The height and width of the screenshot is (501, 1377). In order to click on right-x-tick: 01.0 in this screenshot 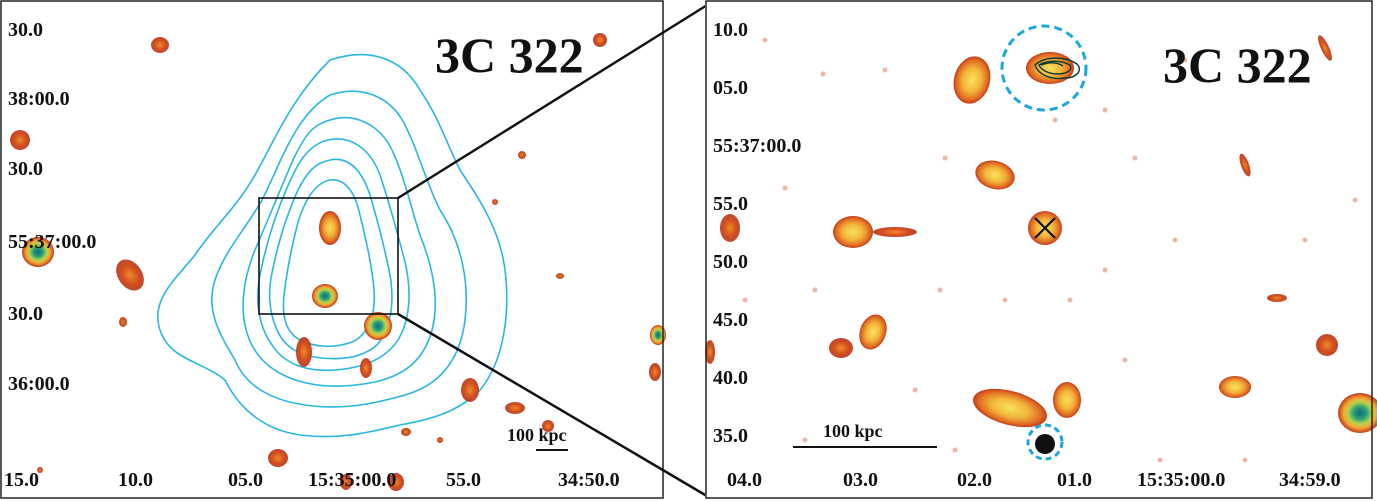, I will do `click(1074, 480)`.